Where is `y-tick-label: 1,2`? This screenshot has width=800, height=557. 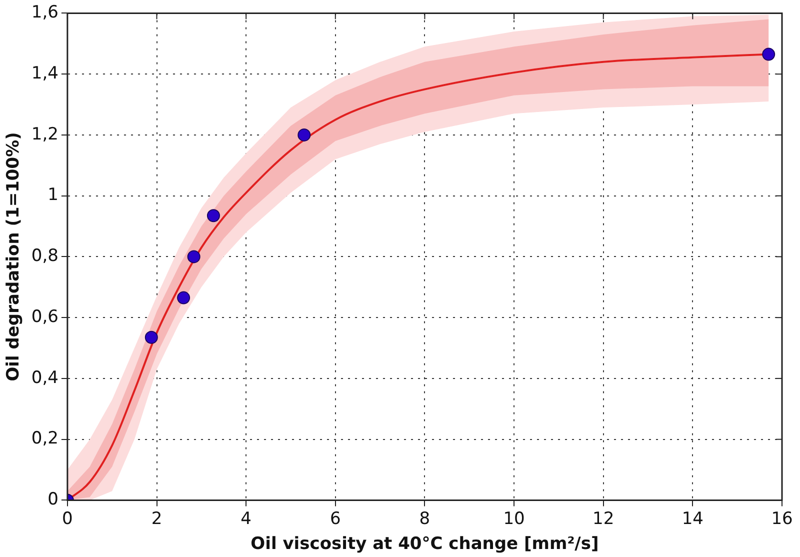
y-tick-label: 1,2 is located at coordinates (44, 134).